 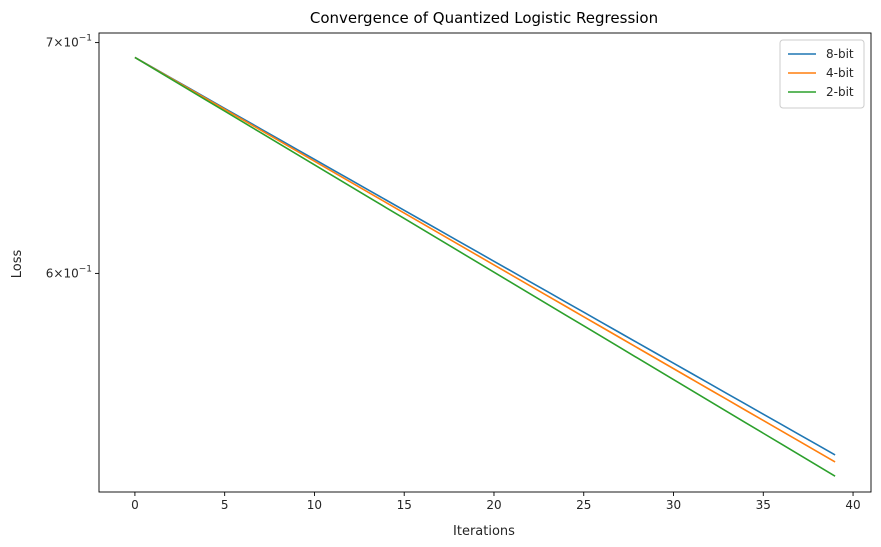 I want to click on x-tick-label: 30, so click(x=673, y=505).